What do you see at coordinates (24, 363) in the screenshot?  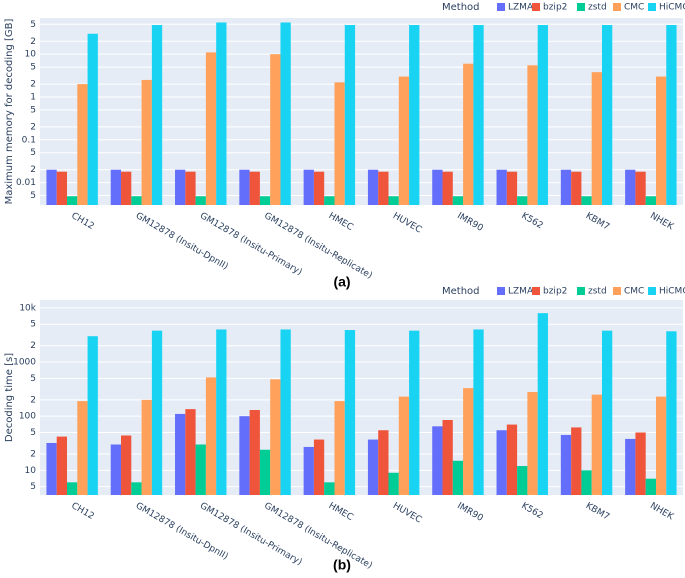 I see `y-tick-label: 1000` at bounding box center [24, 363].